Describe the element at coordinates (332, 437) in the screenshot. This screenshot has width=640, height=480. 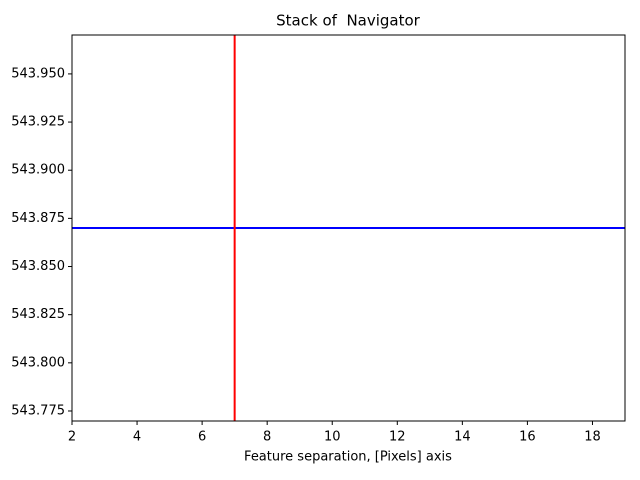
I see `x-tick-label: 10` at that location.